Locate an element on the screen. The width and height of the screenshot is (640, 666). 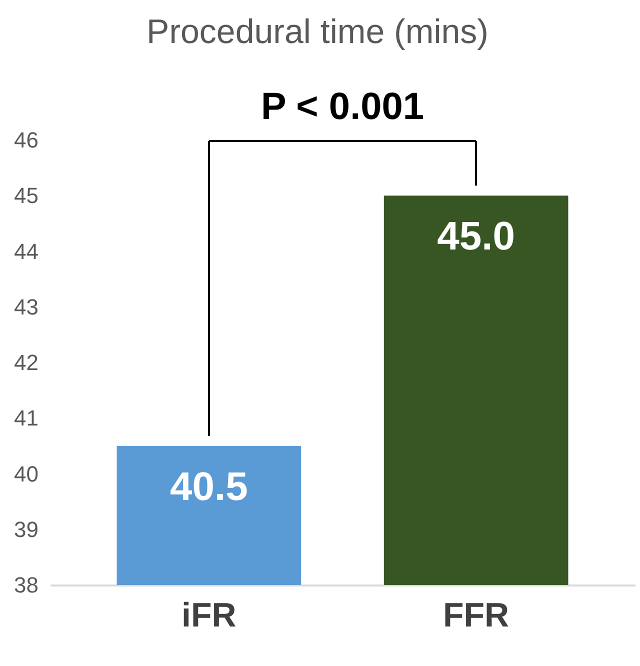
y-tick-label: 39 is located at coordinates (26, 529).